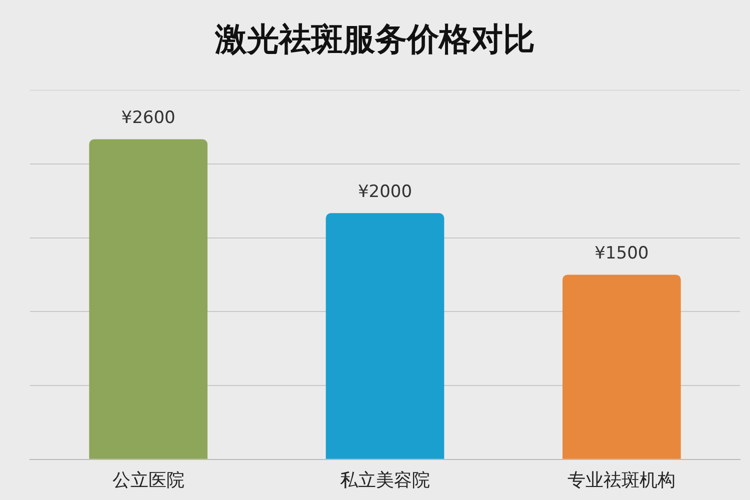 The height and width of the screenshot is (500, 750). What do you see at coordinates (148, 118) in the screenshot?
I see `data-label: ¥2600` at bounding box center [148, 118].